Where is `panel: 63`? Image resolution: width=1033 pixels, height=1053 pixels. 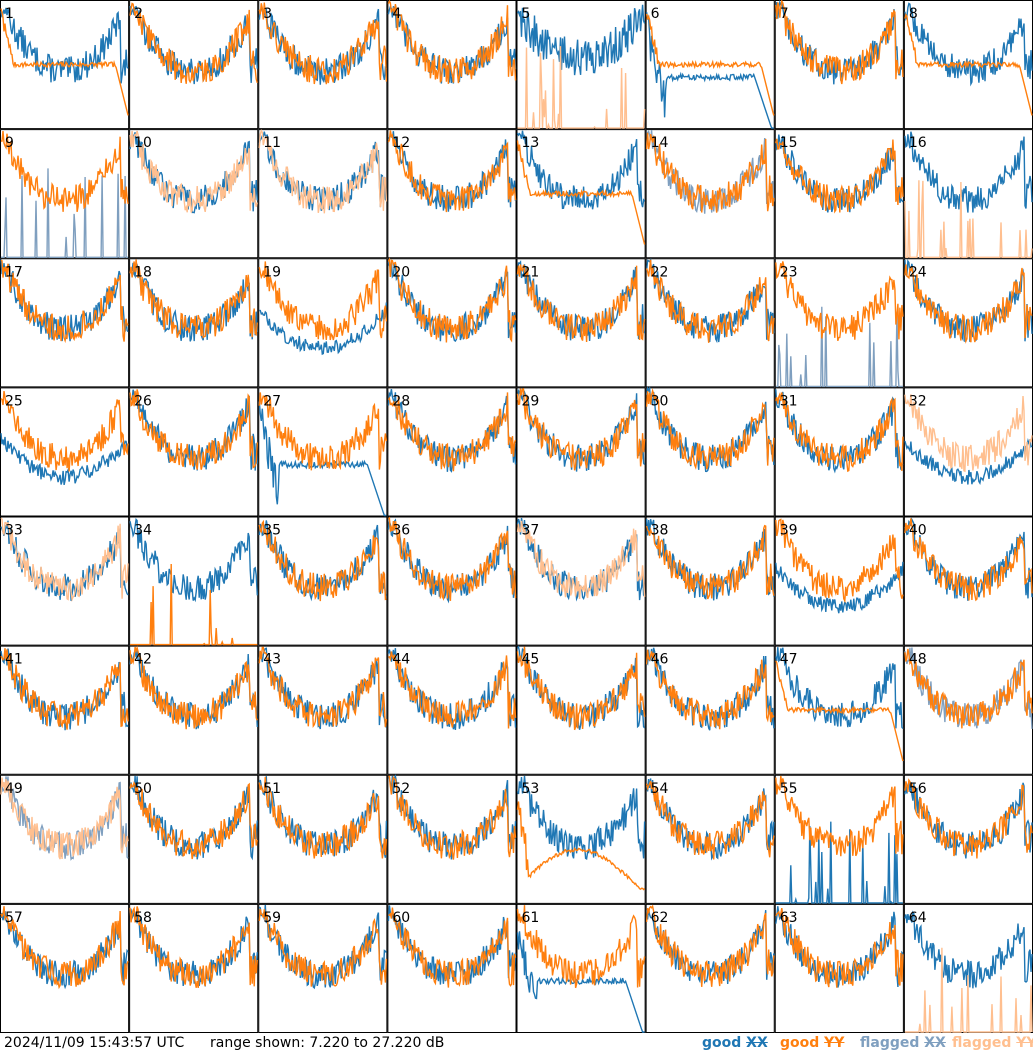 panel: 63 is located at coordinates (839, 968).